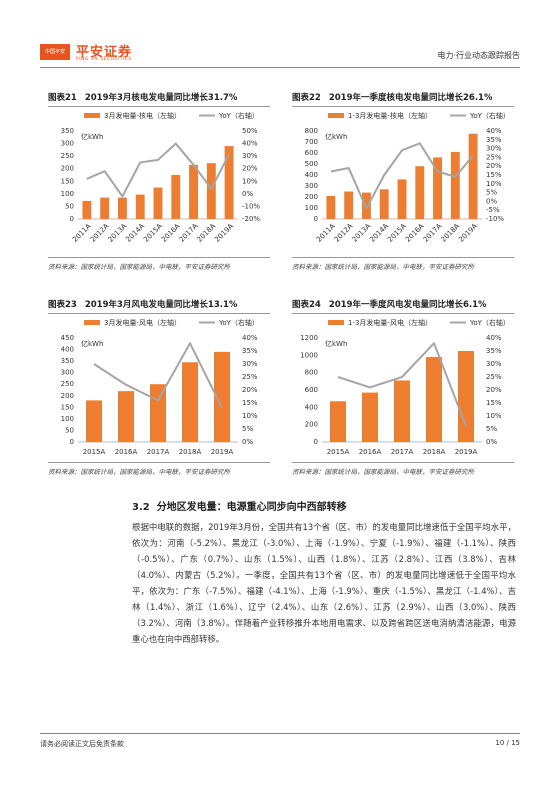  What do you see at coordinates (309, 355) in the screenshot?
I see `y-tick-label: 1000` at bounding box center [309, 355].